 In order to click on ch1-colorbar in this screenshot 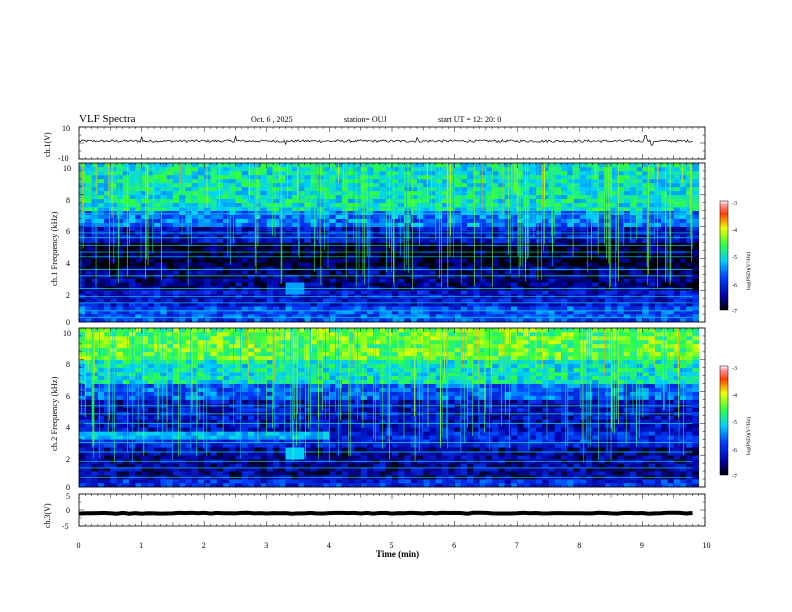, I will do `click(724, 255)`.